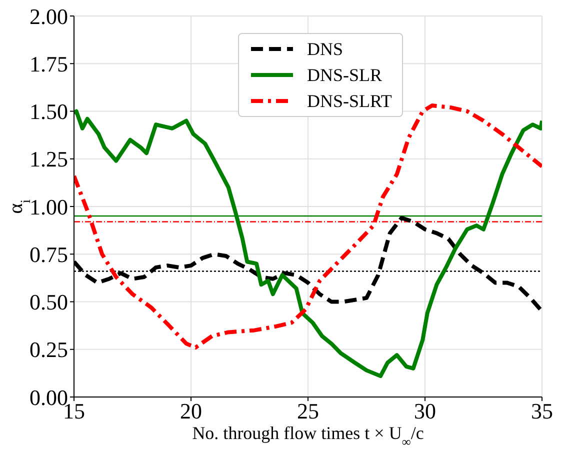 The width and height of the screenshot is (562, 461). I want to click on y-tick-label: 1.00, so click(49, 207).